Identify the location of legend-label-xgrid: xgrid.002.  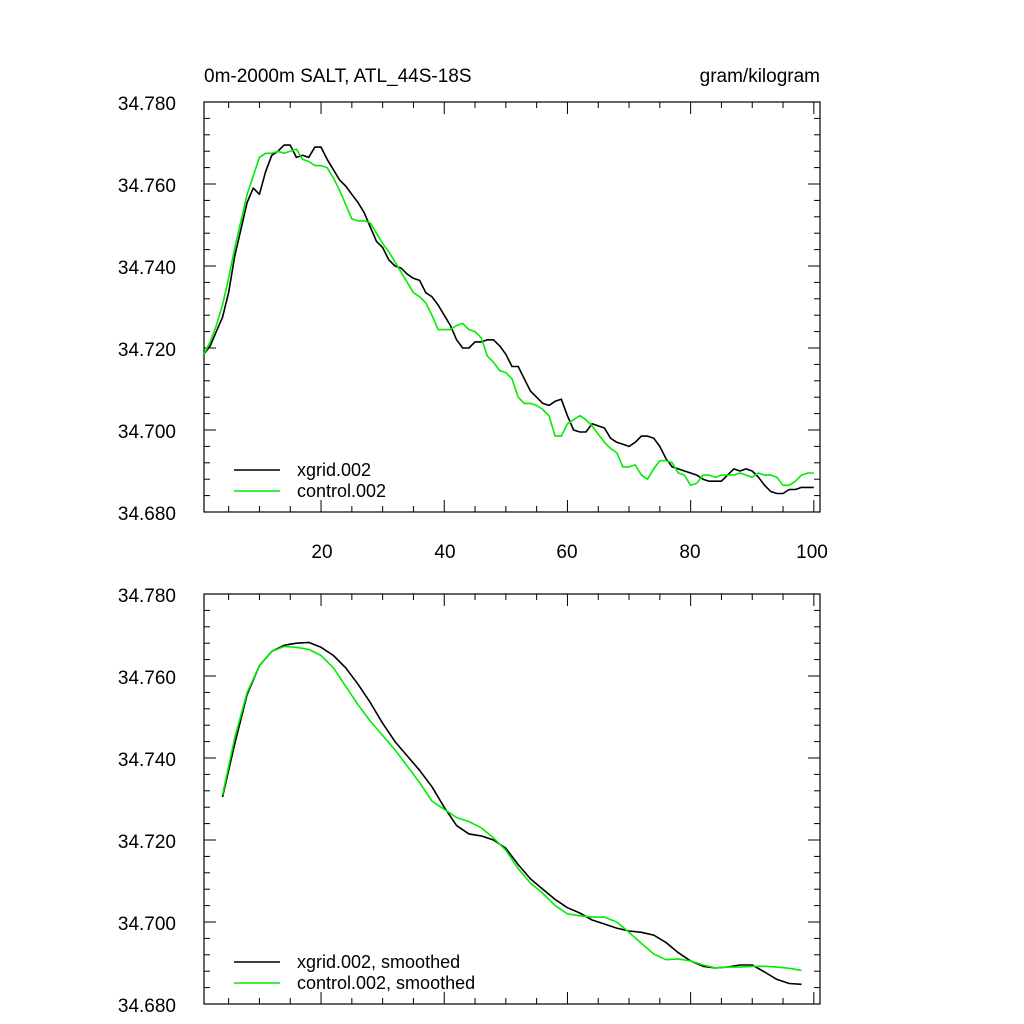
(334, 470).